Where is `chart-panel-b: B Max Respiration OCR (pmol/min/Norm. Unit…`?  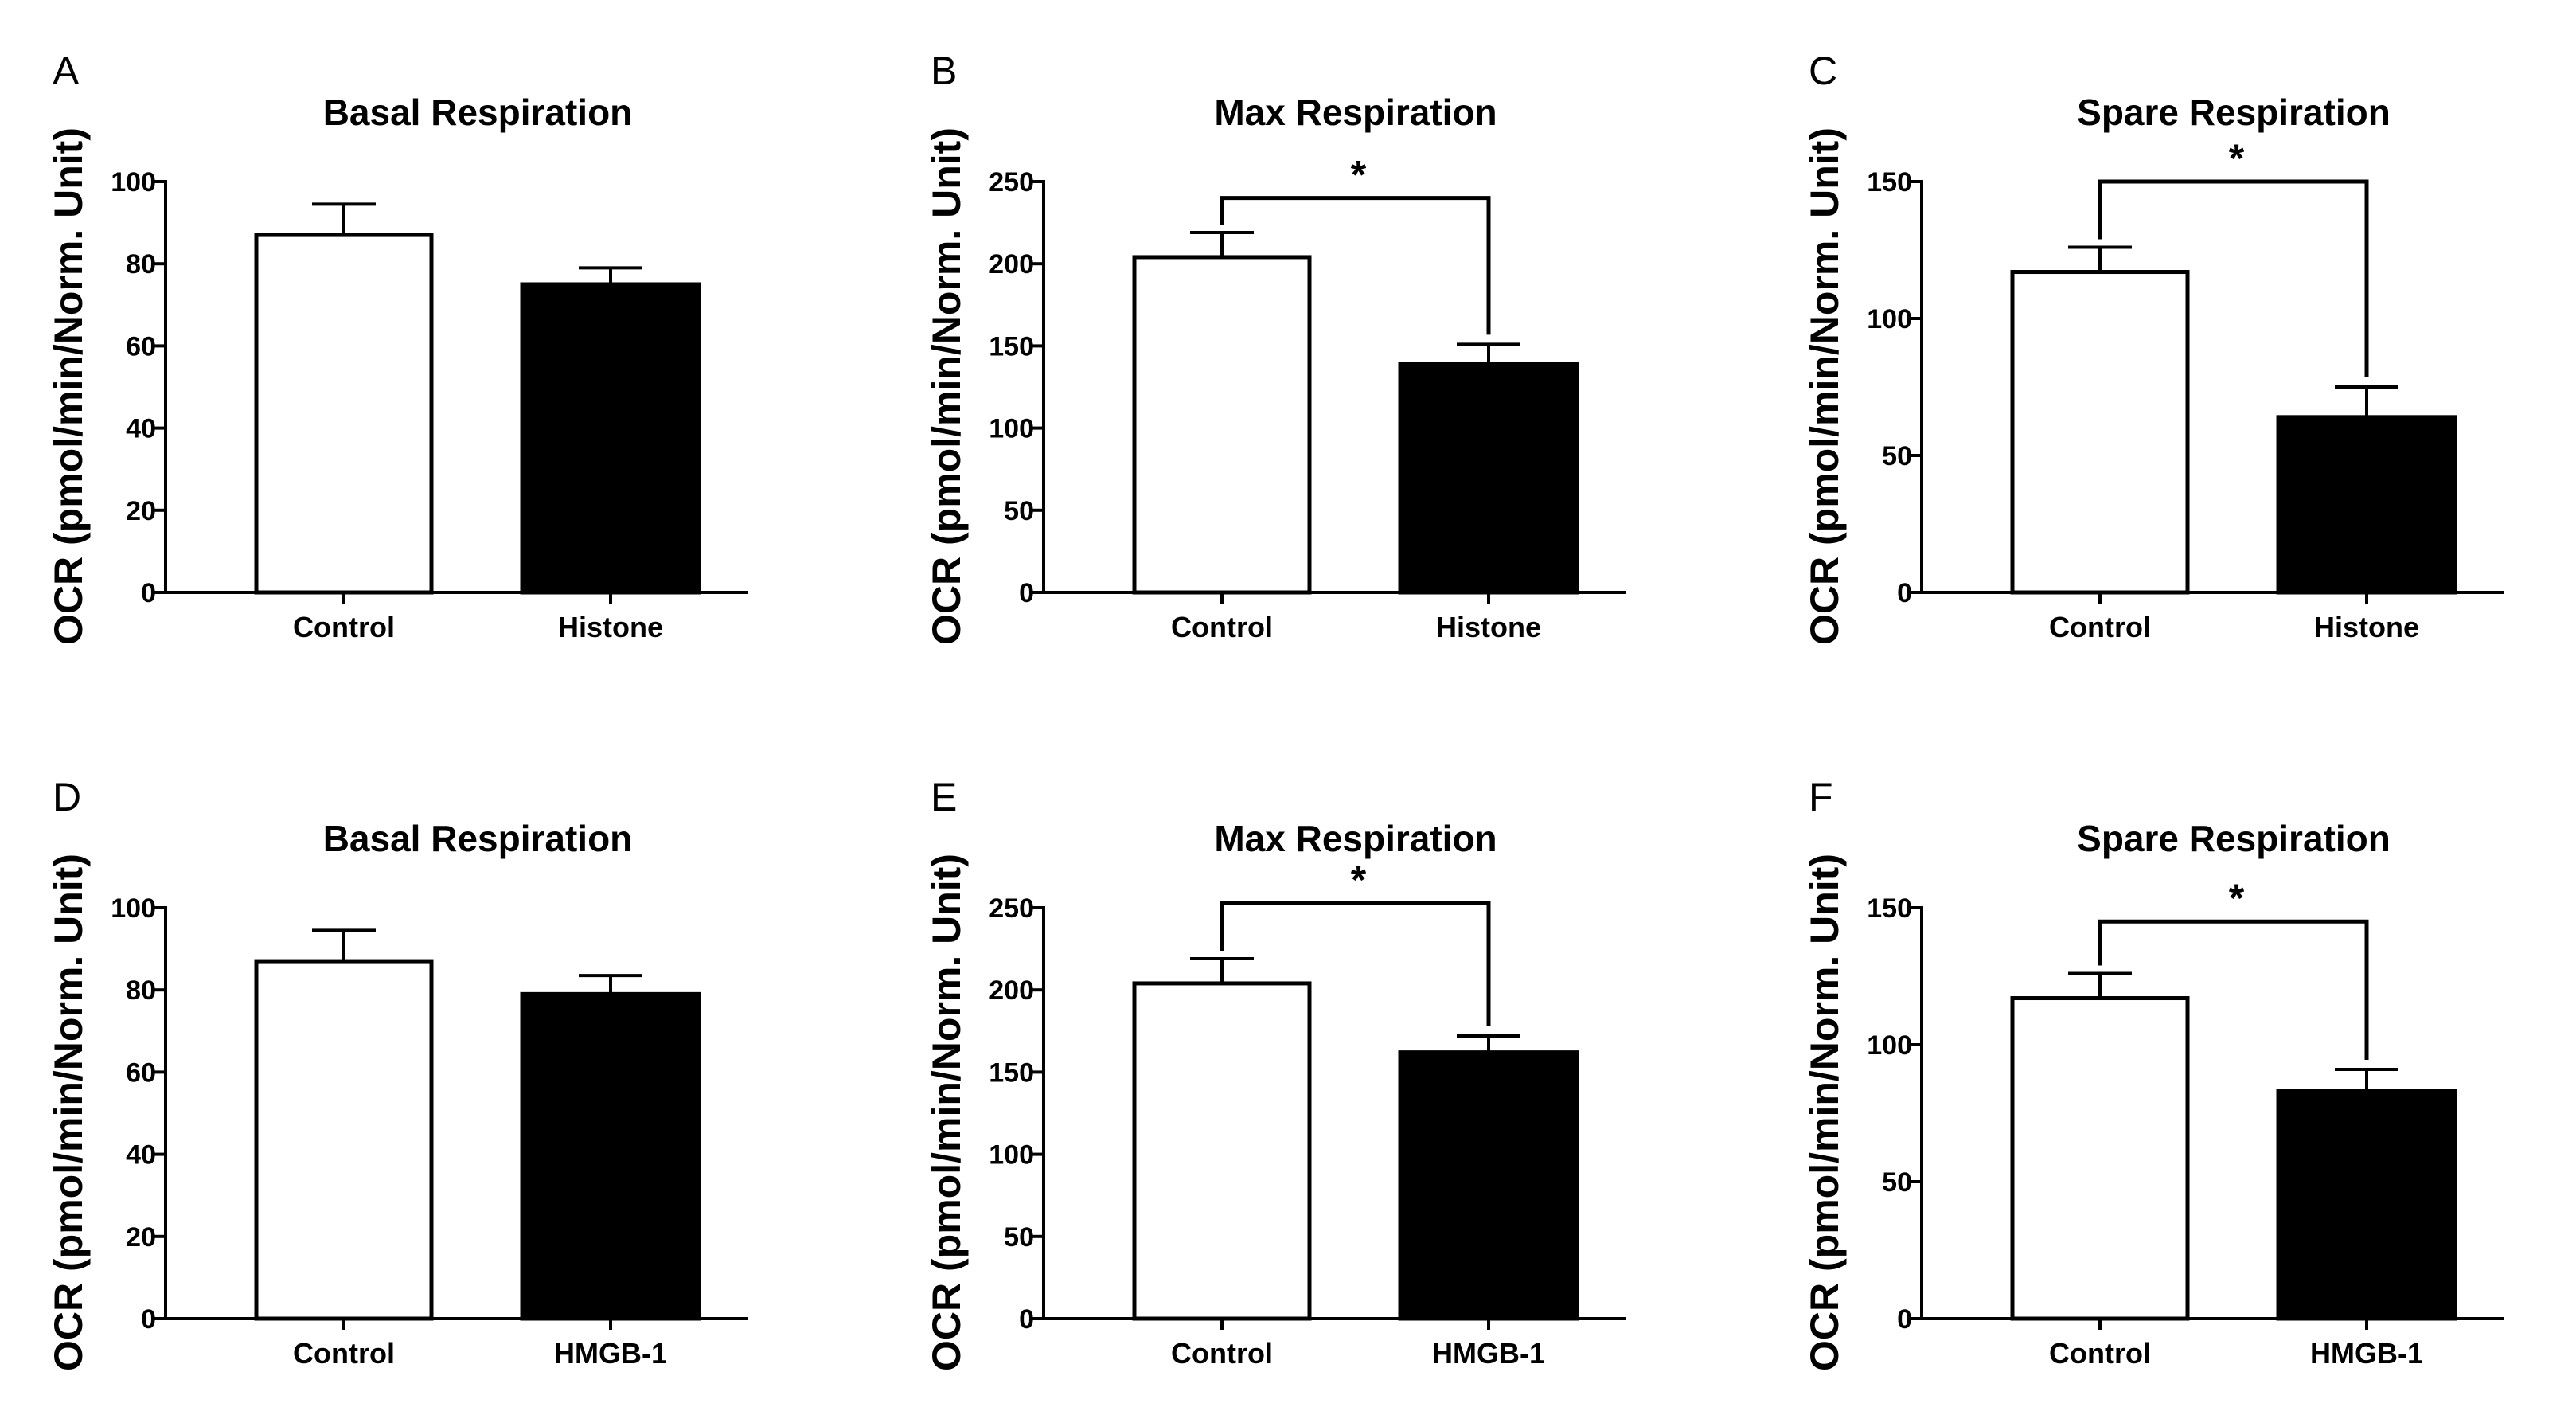
chart-panel-b: B Max Respiration OCR (pmol/min/Norm. Unit… is located at coordinates (1275, 347).